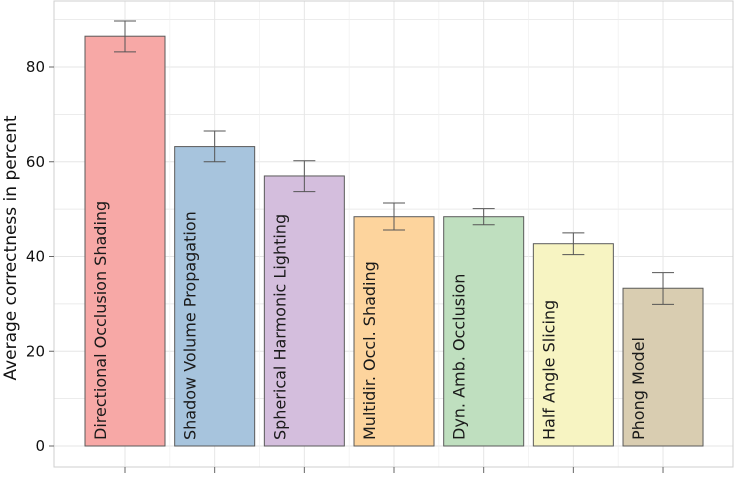  What do you see at coordinates (35, 351) in the screenshot?
I see `y-tick-label: 20` at bounding box center [35, 351].